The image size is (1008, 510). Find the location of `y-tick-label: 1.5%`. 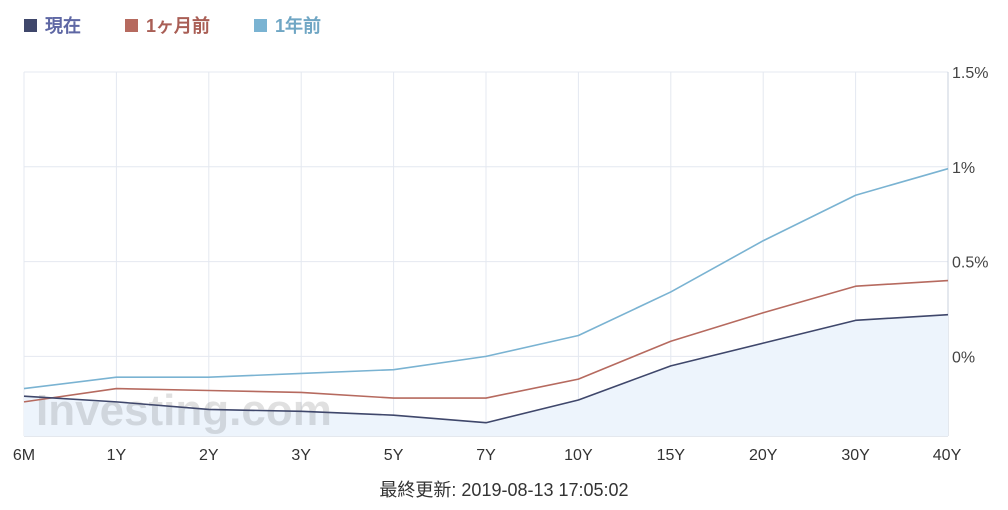

y-tick-label: 1.5% is located at coordinates (970, 73).